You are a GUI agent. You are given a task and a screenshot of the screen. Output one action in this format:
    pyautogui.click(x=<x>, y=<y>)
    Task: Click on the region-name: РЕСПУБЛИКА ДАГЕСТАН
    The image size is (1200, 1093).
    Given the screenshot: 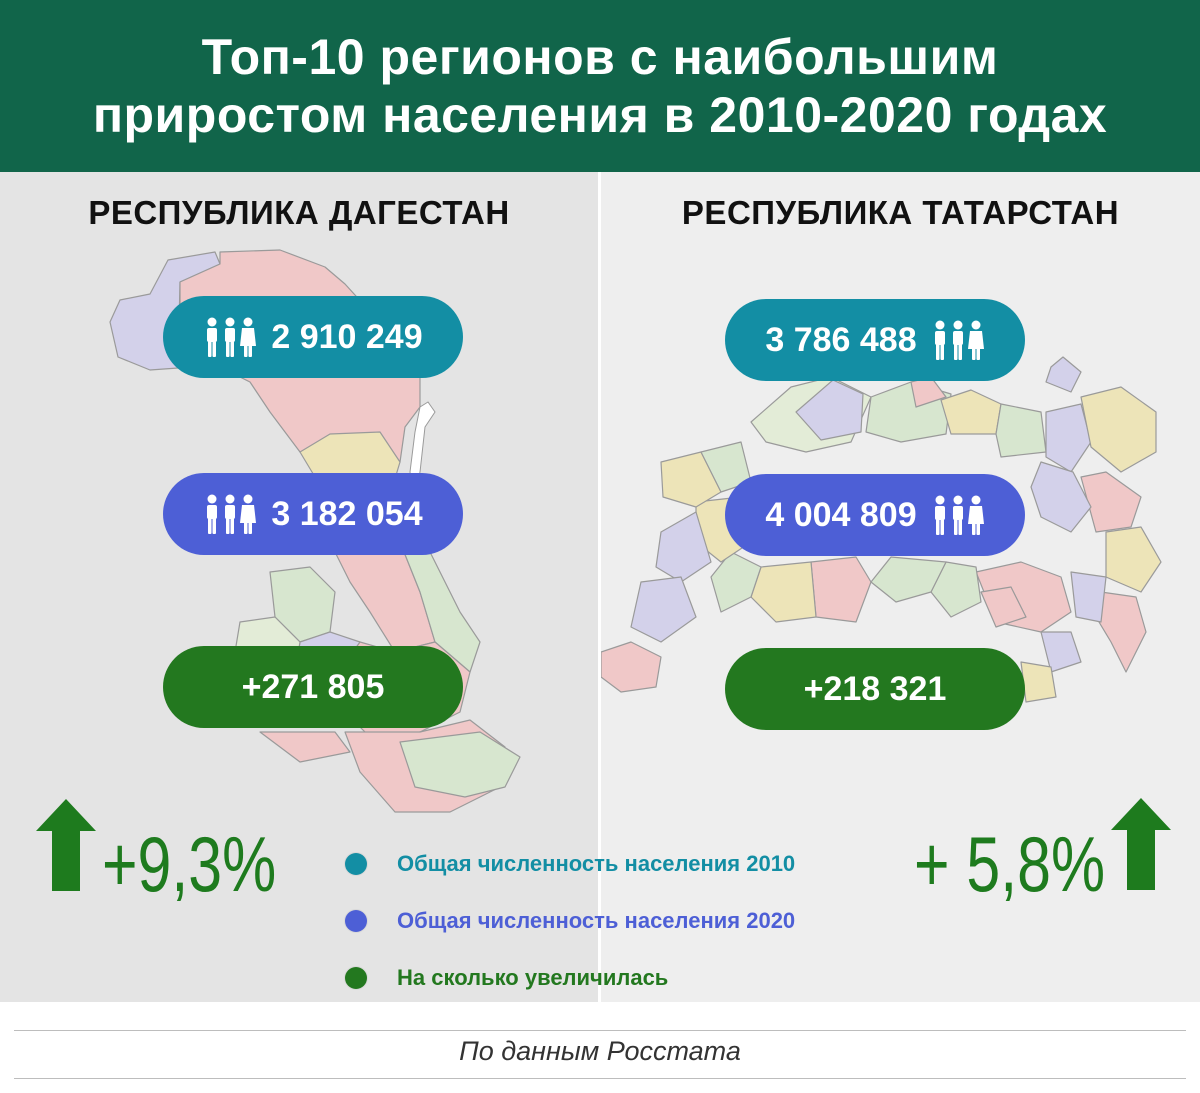 What is the action you would take?
    pyautogui.click(x=299, y=212)
    